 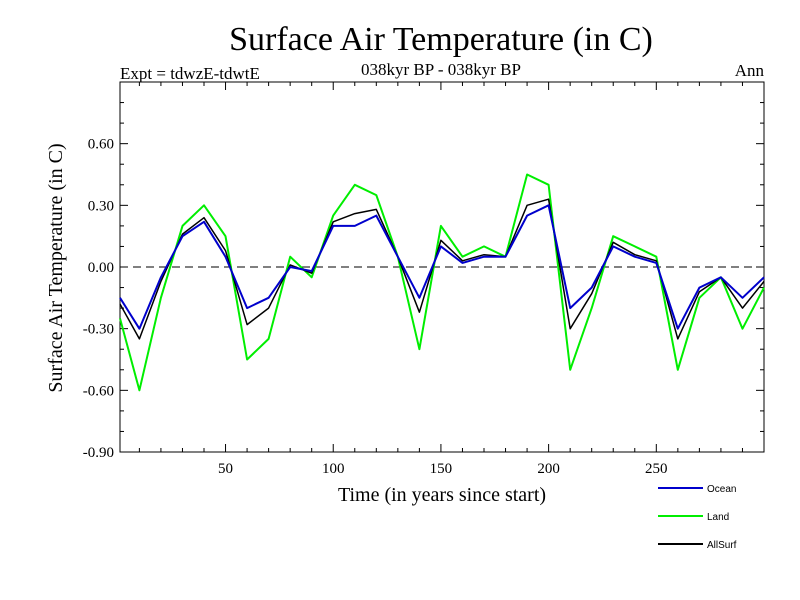 I want to click on legend-label-land: Land, so click(x=718, y=517).